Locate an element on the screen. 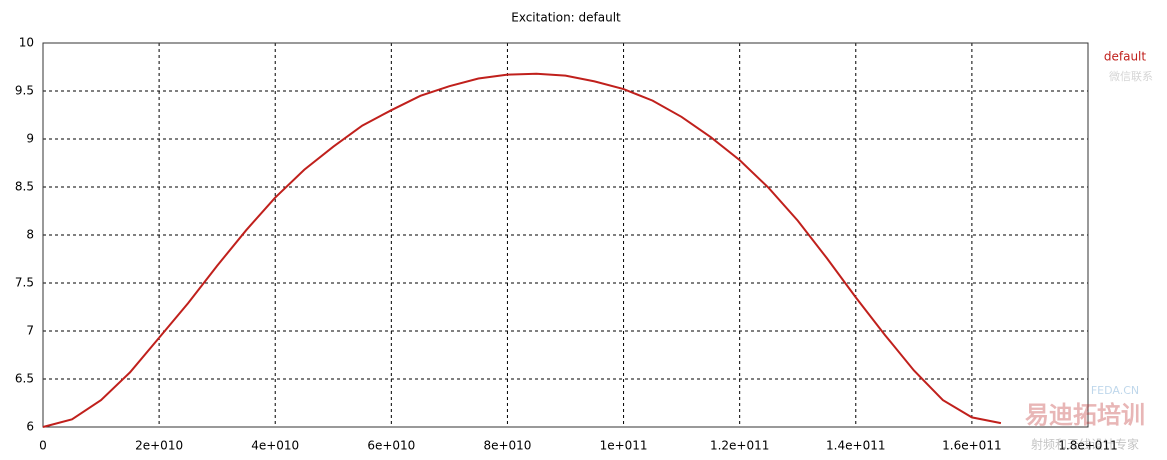 The height and width of the screenshot is (460, 1167). chart-title: Excitation: default is located at coordinates (566, 18).